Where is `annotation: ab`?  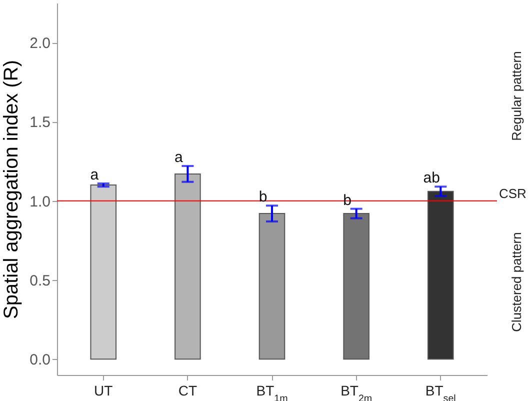 annotation: ab is located at coordinates (431, 178).